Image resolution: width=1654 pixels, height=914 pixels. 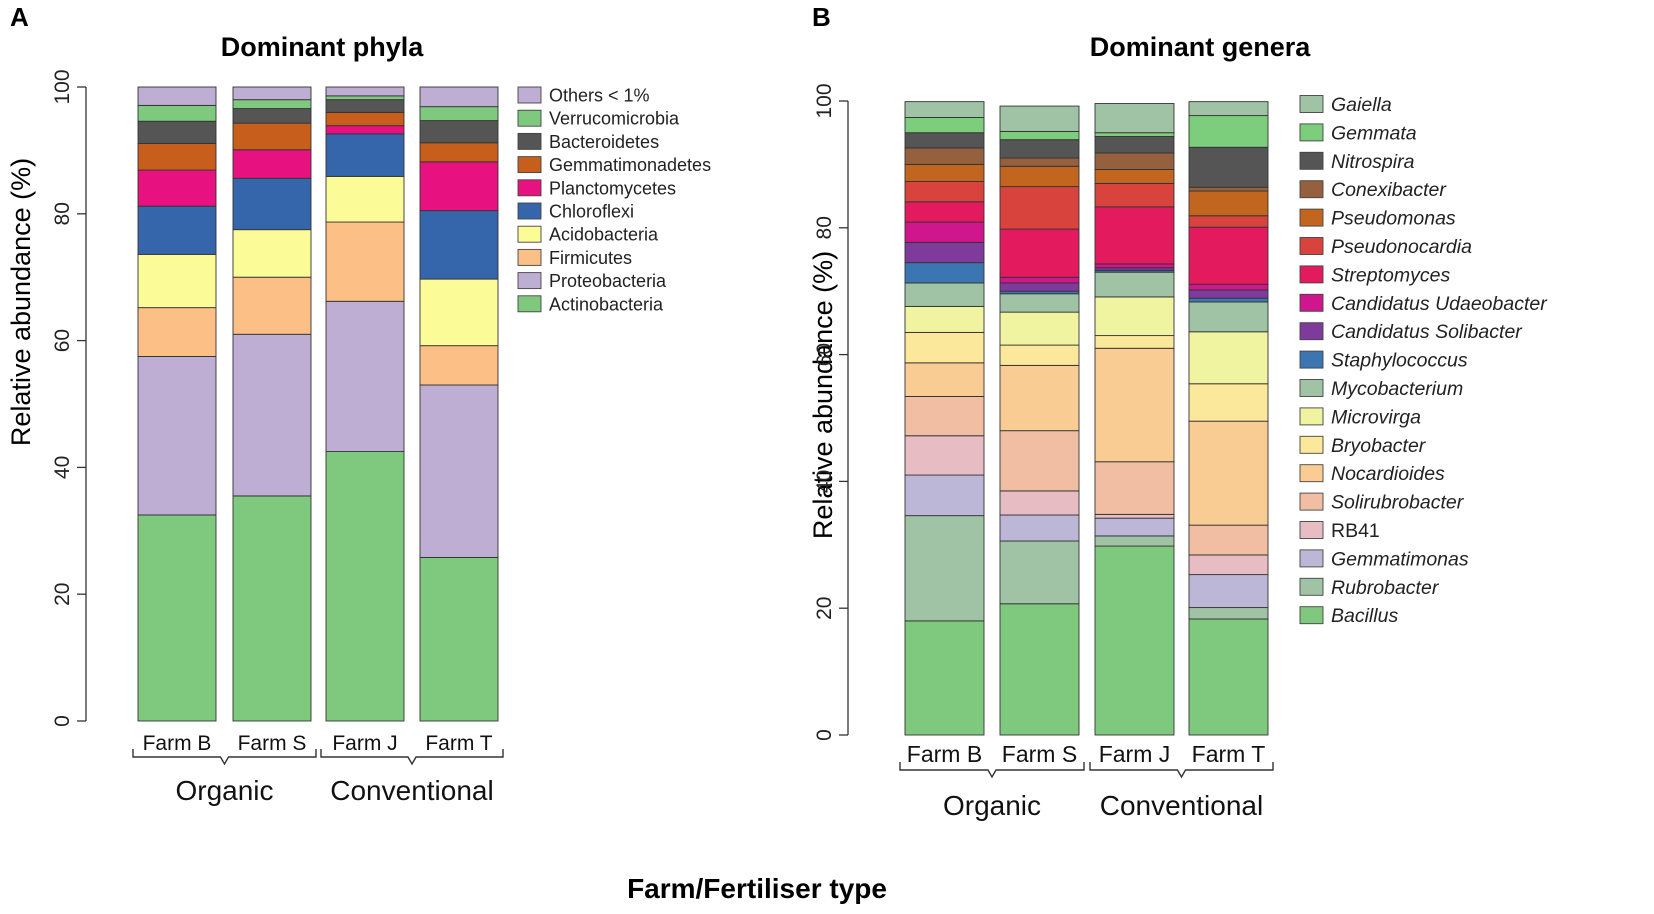 What do you see at coordinates (944, 678) in the screenshot?
I see `bar-segment-bacillus-farm-b` at bounding box center [944, 678].